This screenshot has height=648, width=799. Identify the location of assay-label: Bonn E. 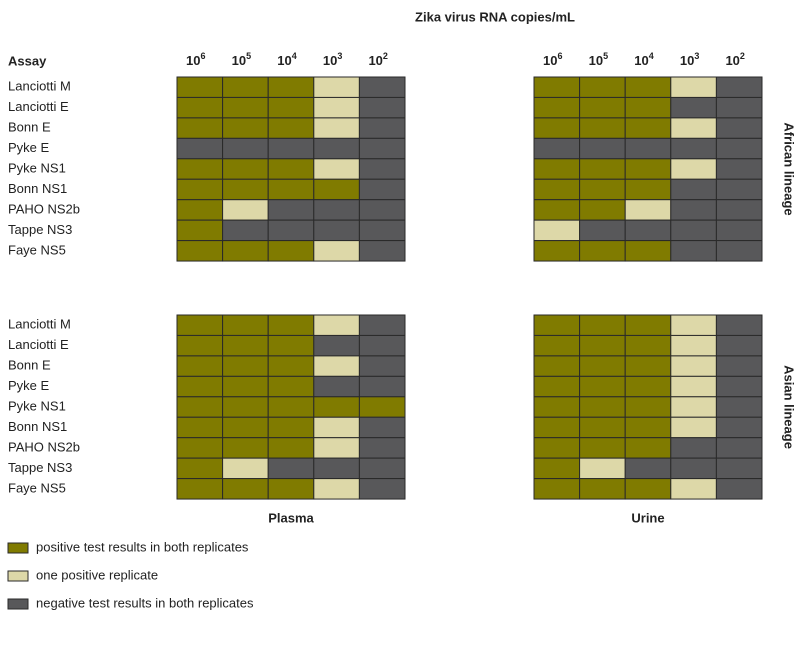
(29, 127).